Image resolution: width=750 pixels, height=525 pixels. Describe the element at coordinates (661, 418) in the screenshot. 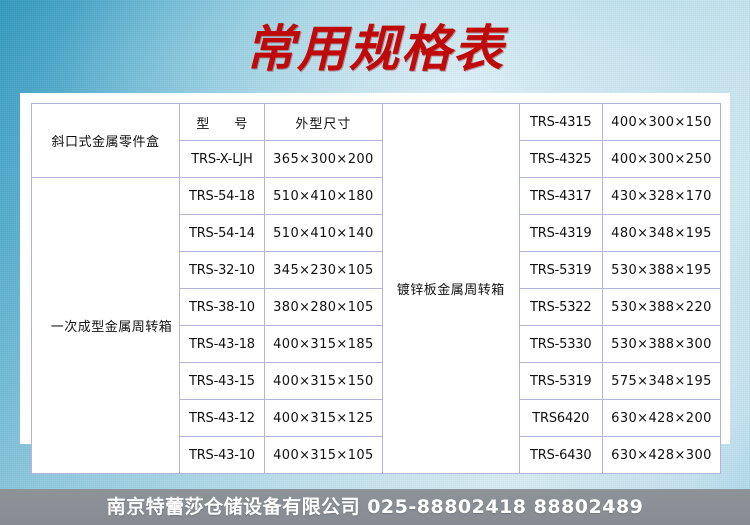

I see `right-dimension-8: 630×428×200` at that location.